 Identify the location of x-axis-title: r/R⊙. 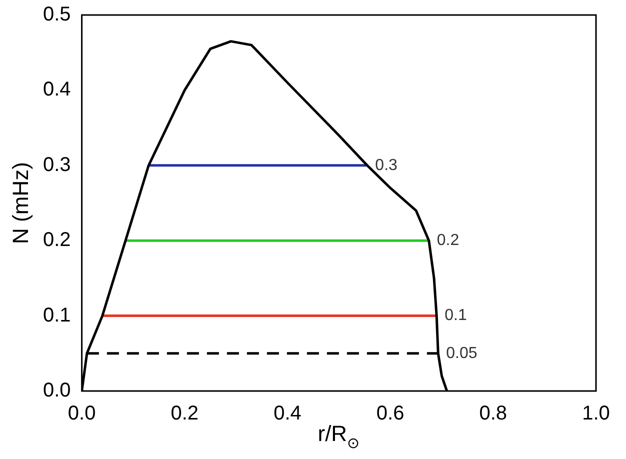
(339, 436).